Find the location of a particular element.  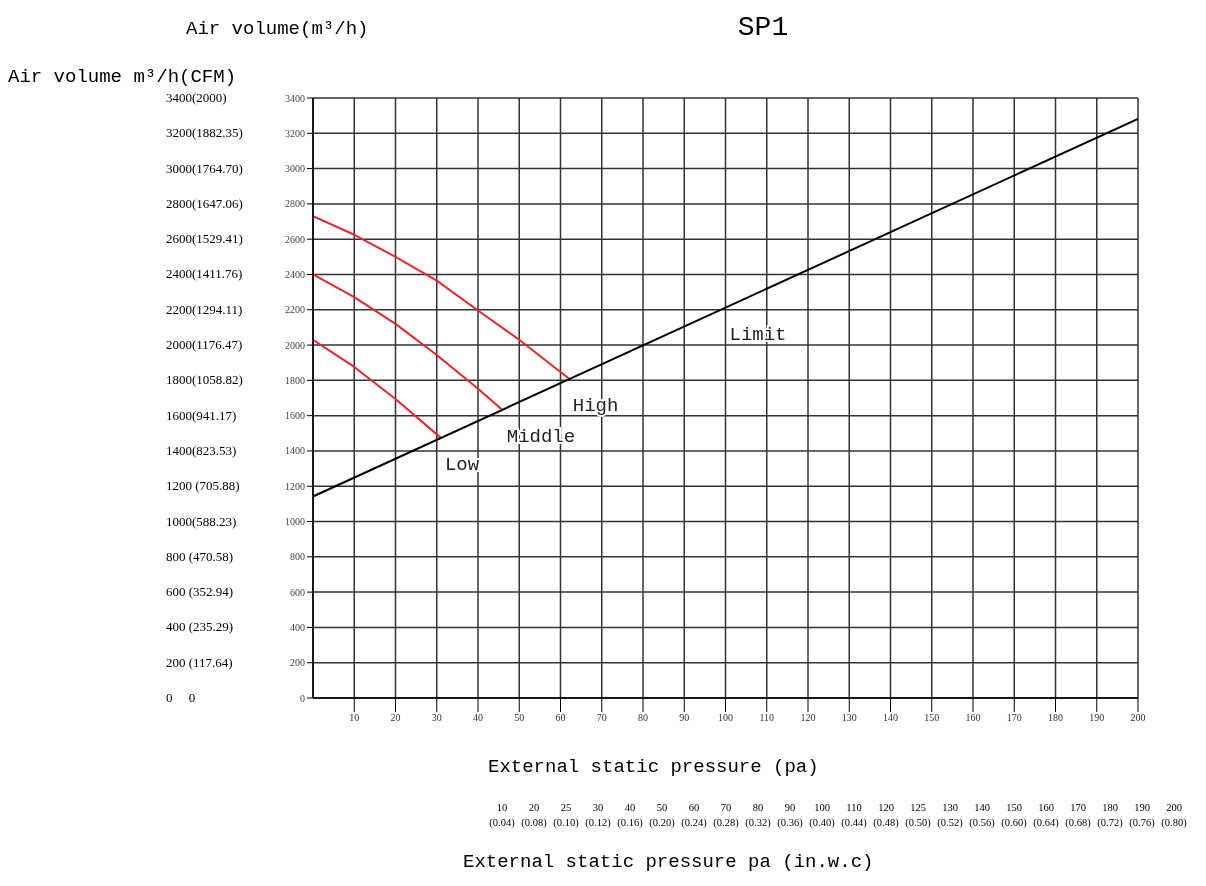

x-tick-label: 120 is located at coordinates (808, 718).